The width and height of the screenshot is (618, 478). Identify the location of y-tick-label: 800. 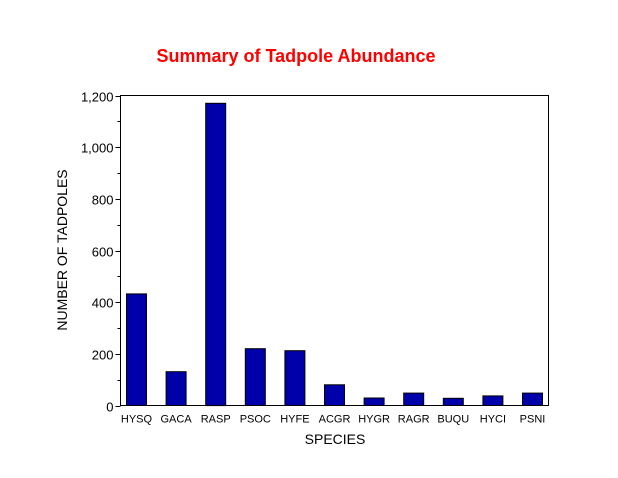
(103, 200).